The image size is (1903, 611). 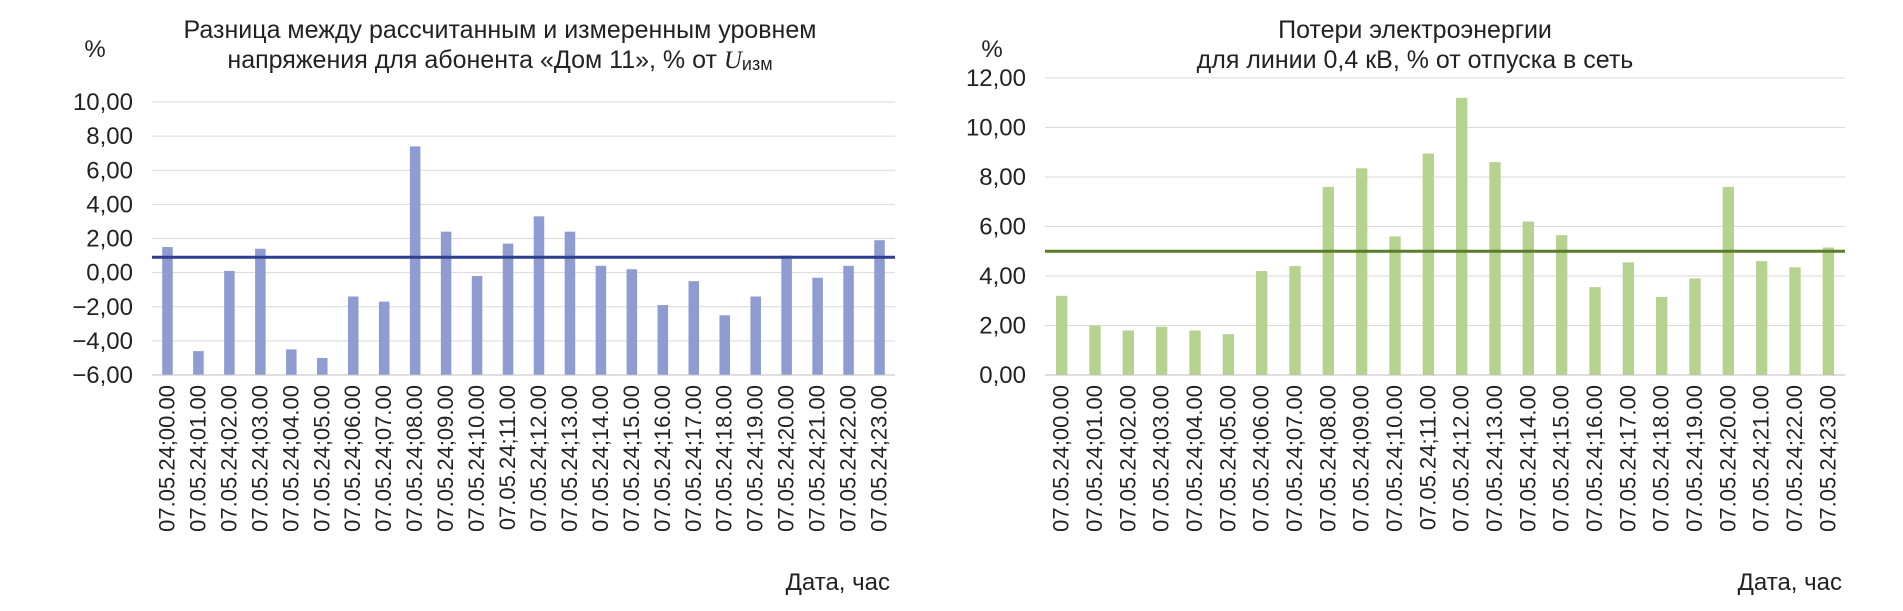 What do you see at coordinates (1561, 458) in the screenshot?
I see `chart-2-x-tick-label: 07.05.24;15.00` at bounding box center [1561, 458].